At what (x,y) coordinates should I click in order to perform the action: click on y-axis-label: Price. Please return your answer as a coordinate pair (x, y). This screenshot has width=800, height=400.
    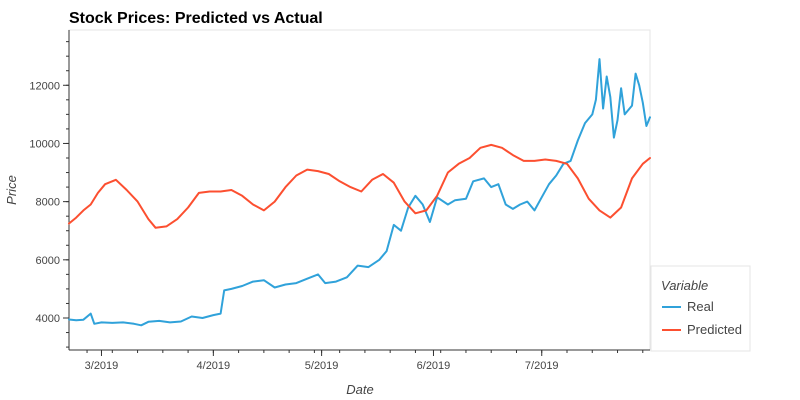
    Looking at the image, I should click on (11, 190).